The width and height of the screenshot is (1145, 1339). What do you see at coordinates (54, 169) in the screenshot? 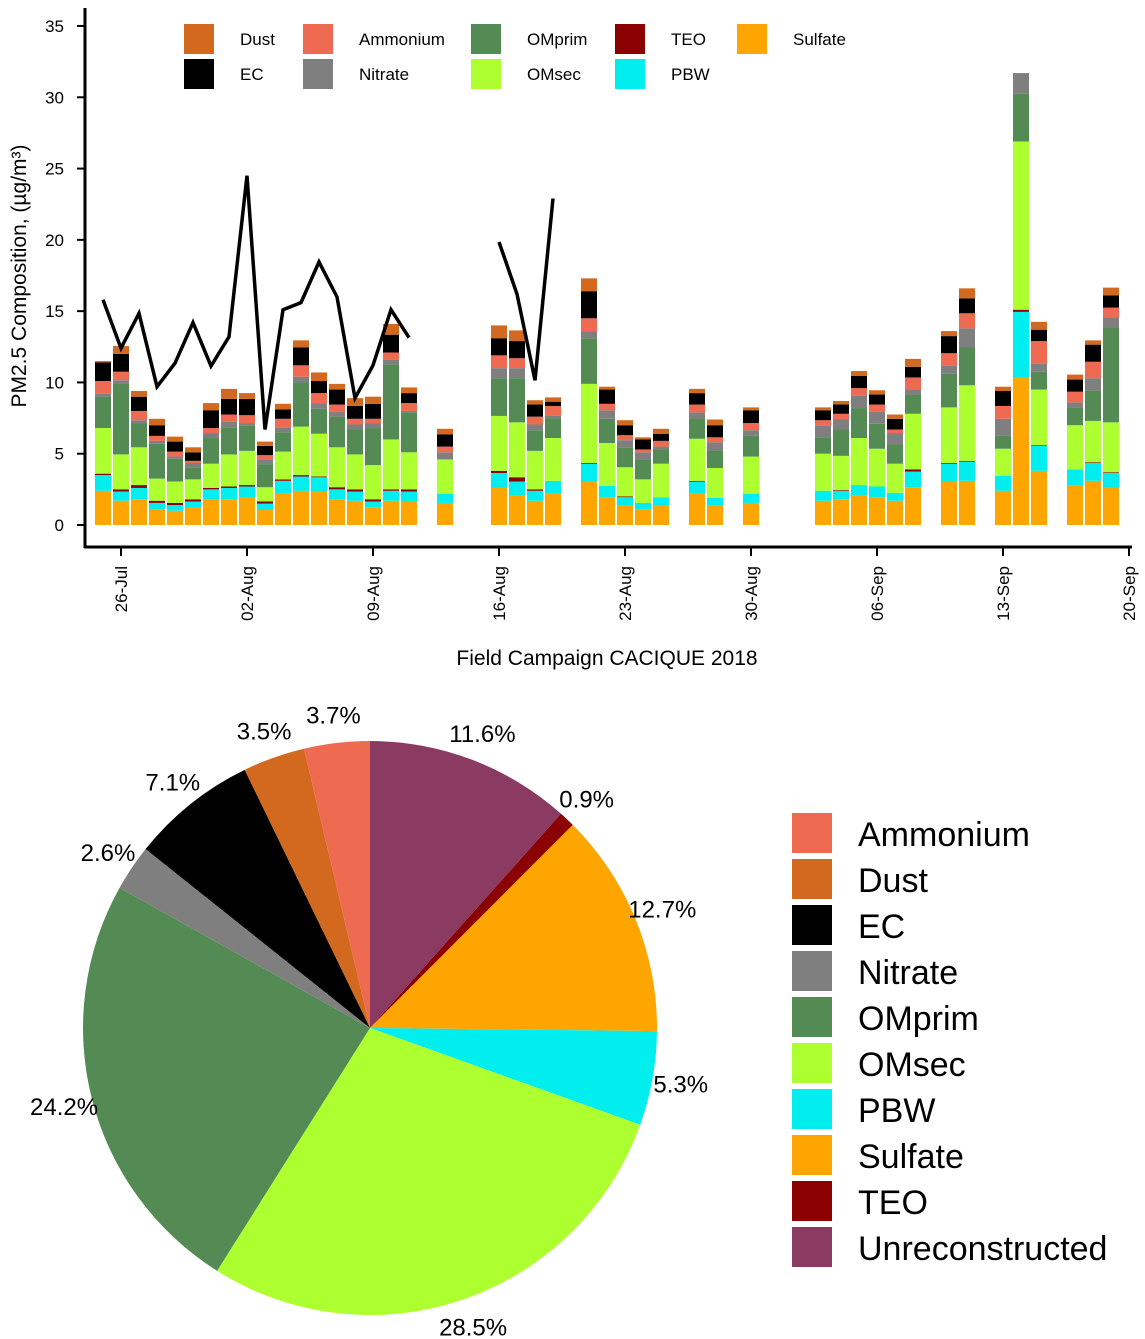
I see `y-tick-label: 25` at bounding box center [54, 169].